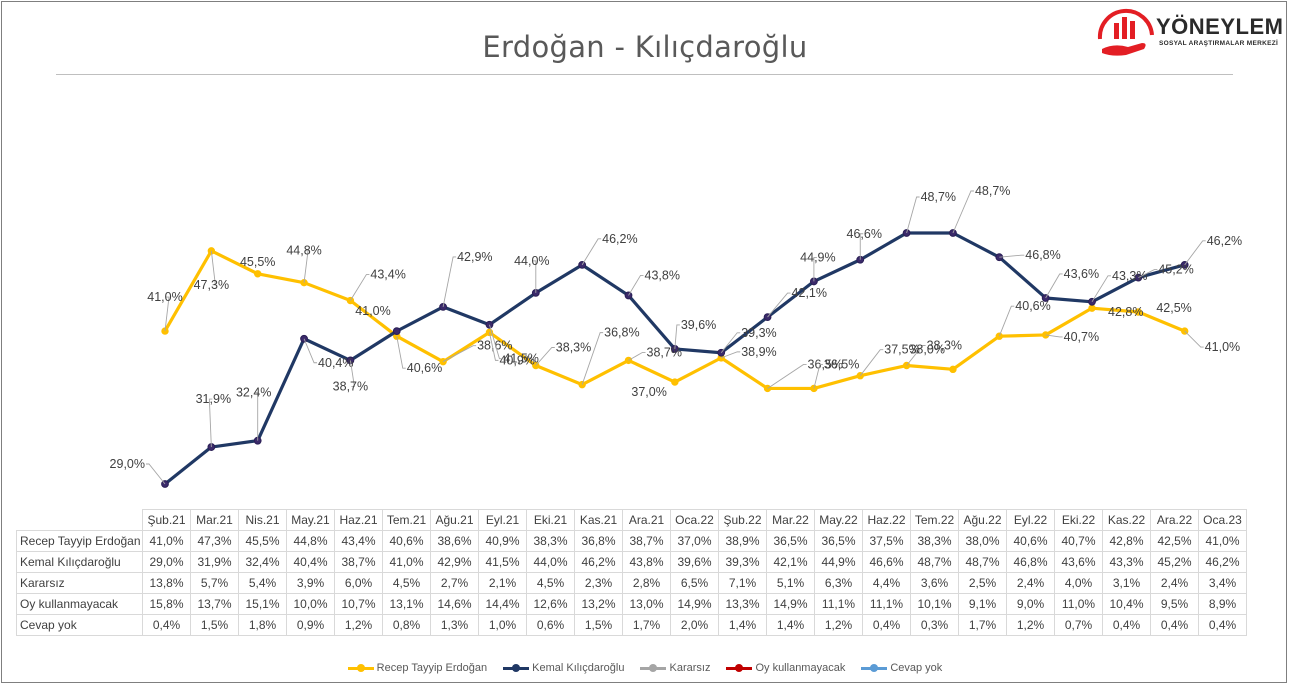 The image size is (1290, 686). I want to click on table-cell: 31,9%, so click(214, 562).